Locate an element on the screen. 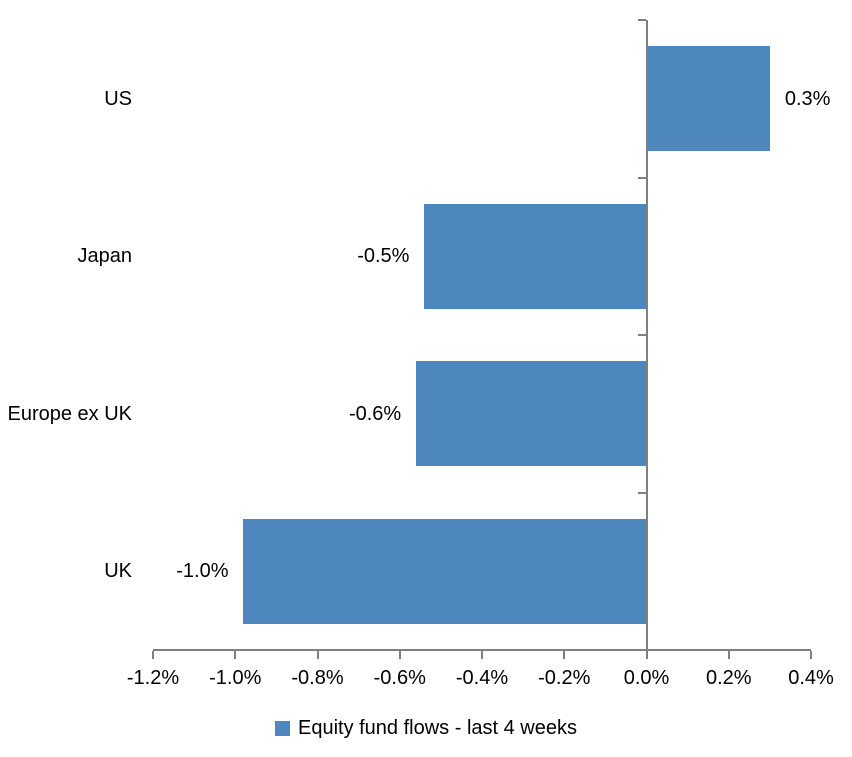  legend: Equity fund flows - last 4 weeks is located at coordinates (426, 728).